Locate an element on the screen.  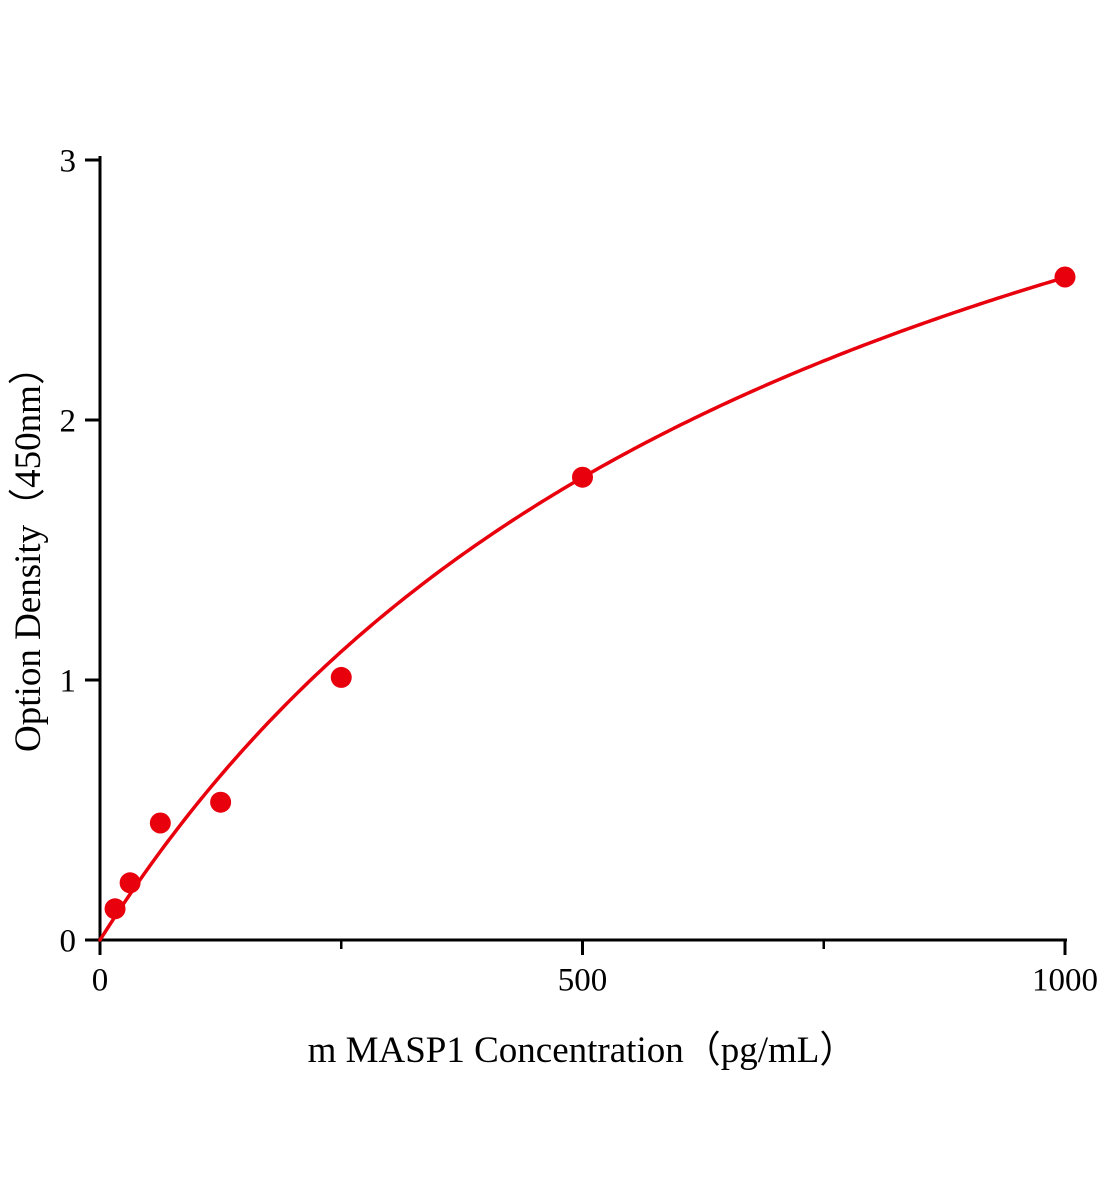
x-tick-label: 1000 is located at coordinates (1065, 980).